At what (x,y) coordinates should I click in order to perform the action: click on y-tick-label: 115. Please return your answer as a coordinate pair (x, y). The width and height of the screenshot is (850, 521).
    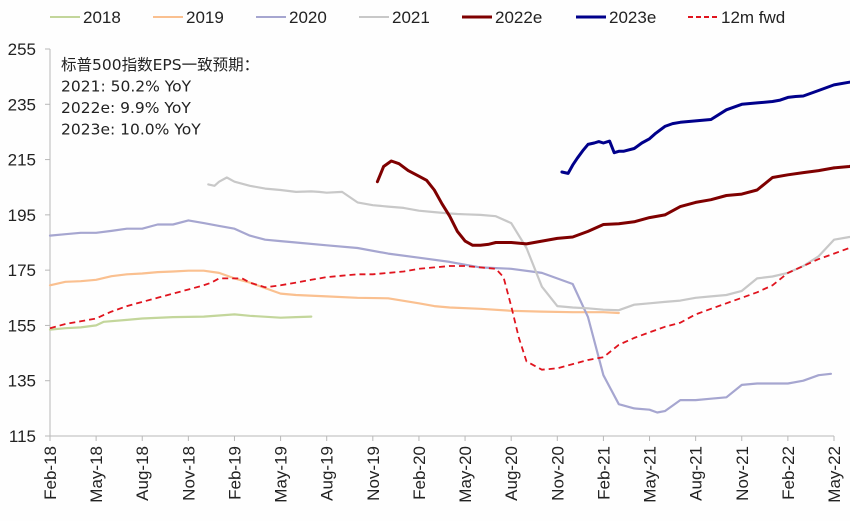
    Looking at the image, I should click on (22, 436).